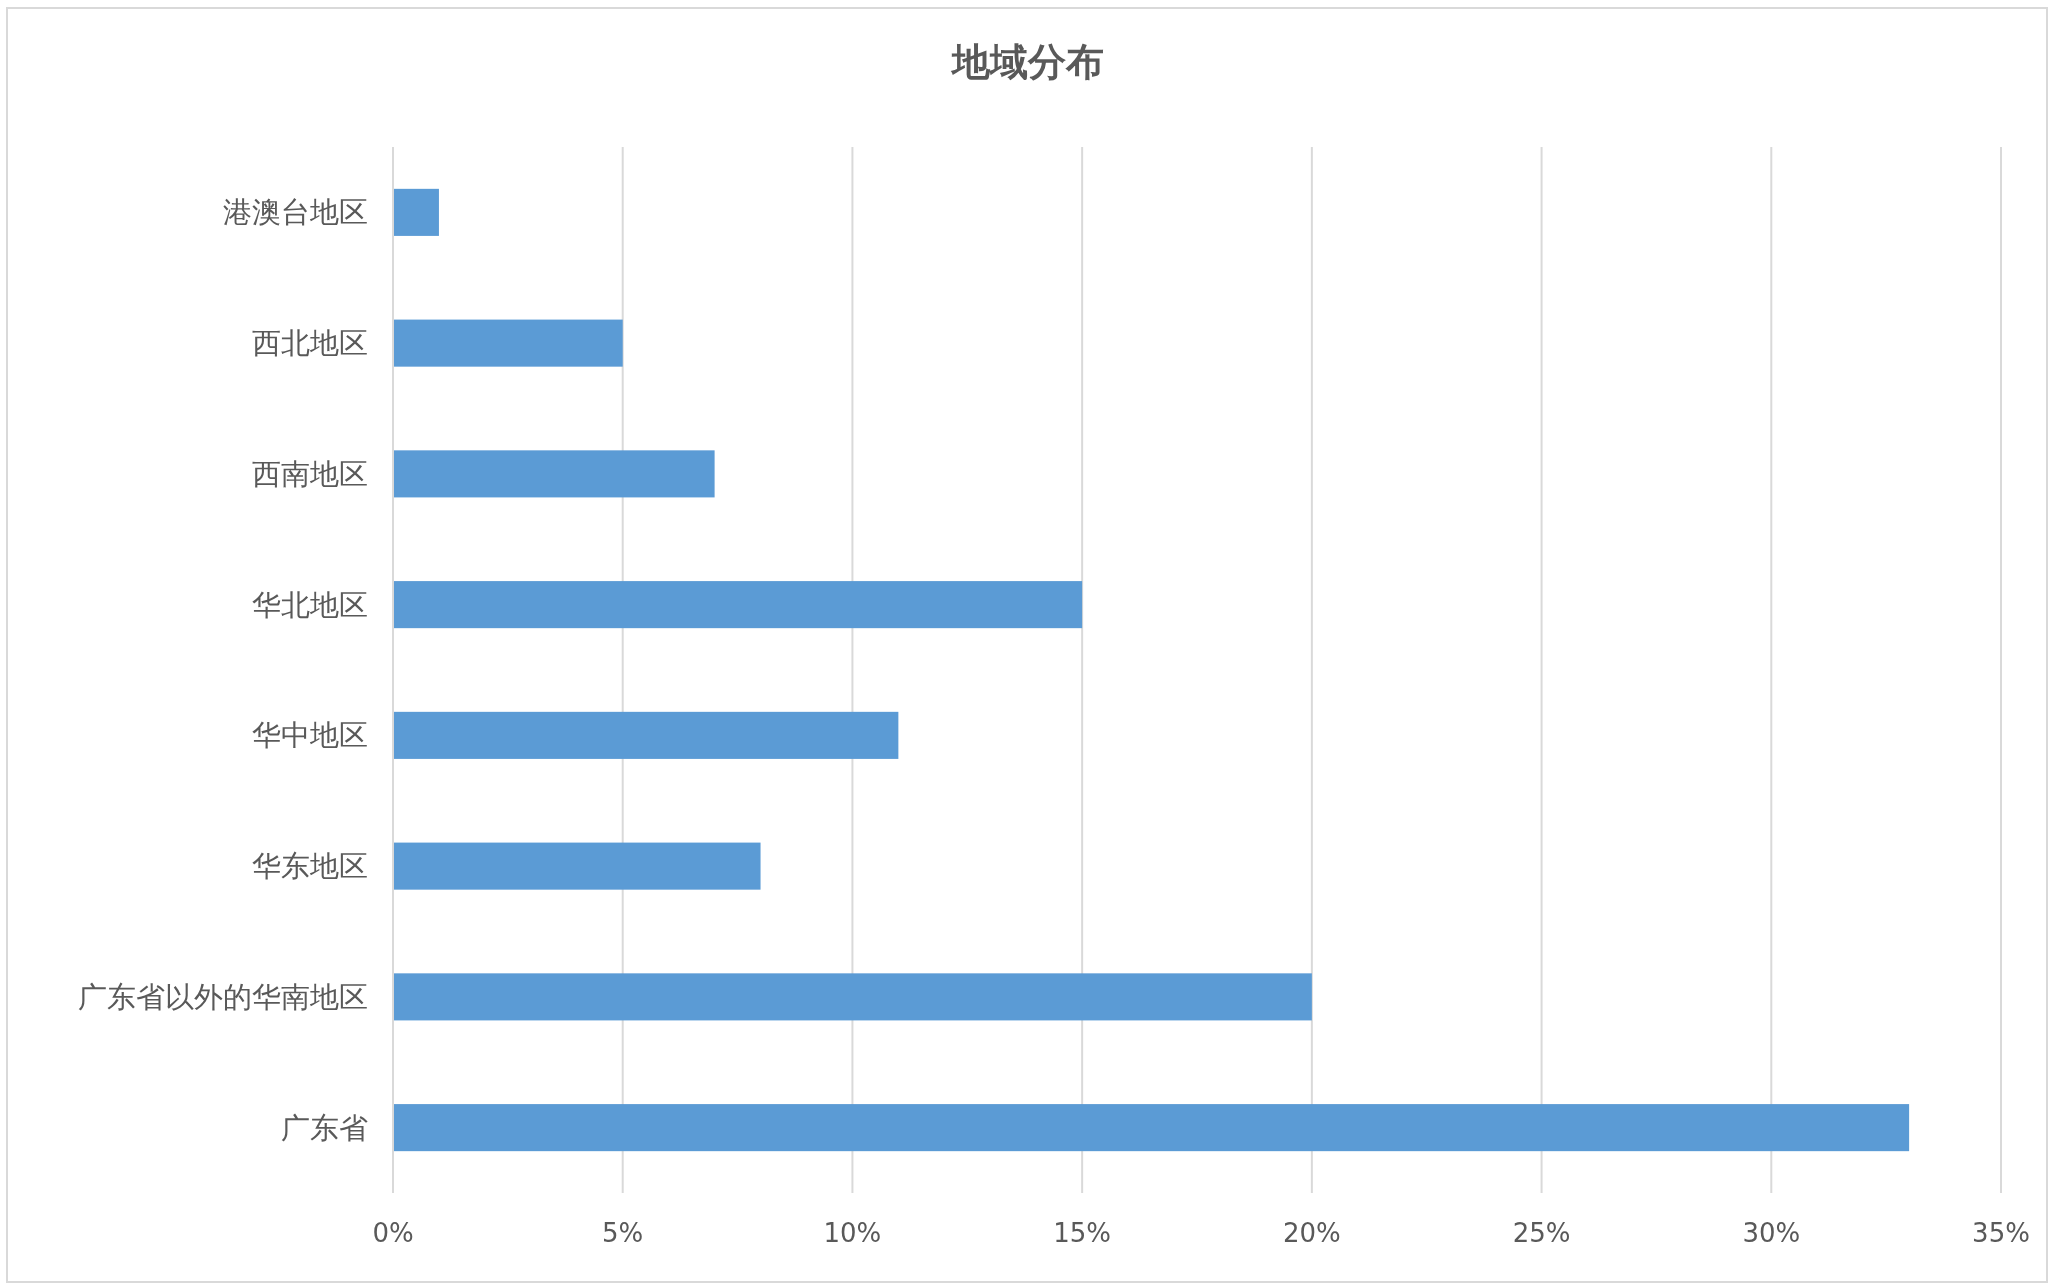  Describe the element at coordinates (1541, 1233) in the screenshot. I see `x-tick-label: 25%` at that location.